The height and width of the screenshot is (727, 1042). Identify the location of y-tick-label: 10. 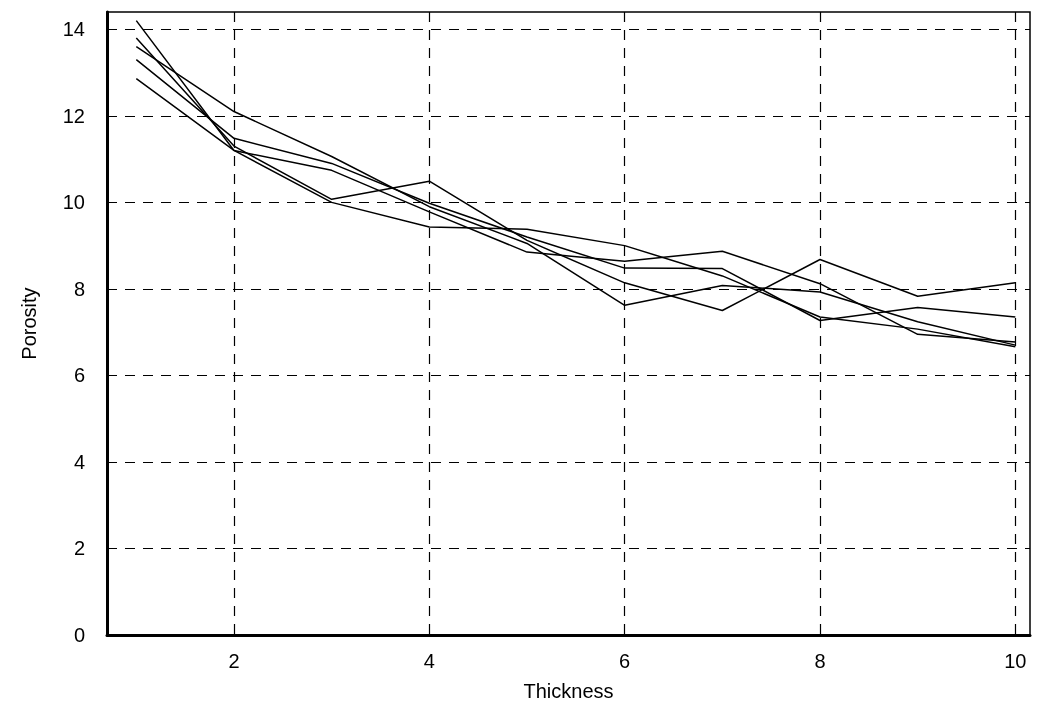
(73, 202).